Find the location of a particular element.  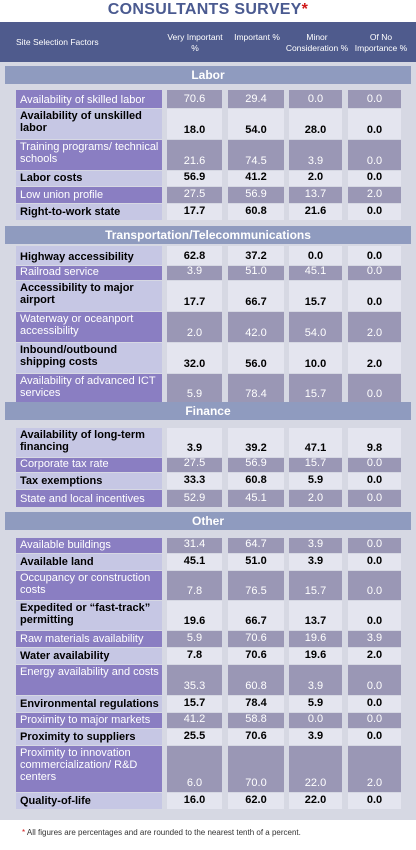

value-cell-minor-consideration: 13.7 is located at coordinates (315, 615).